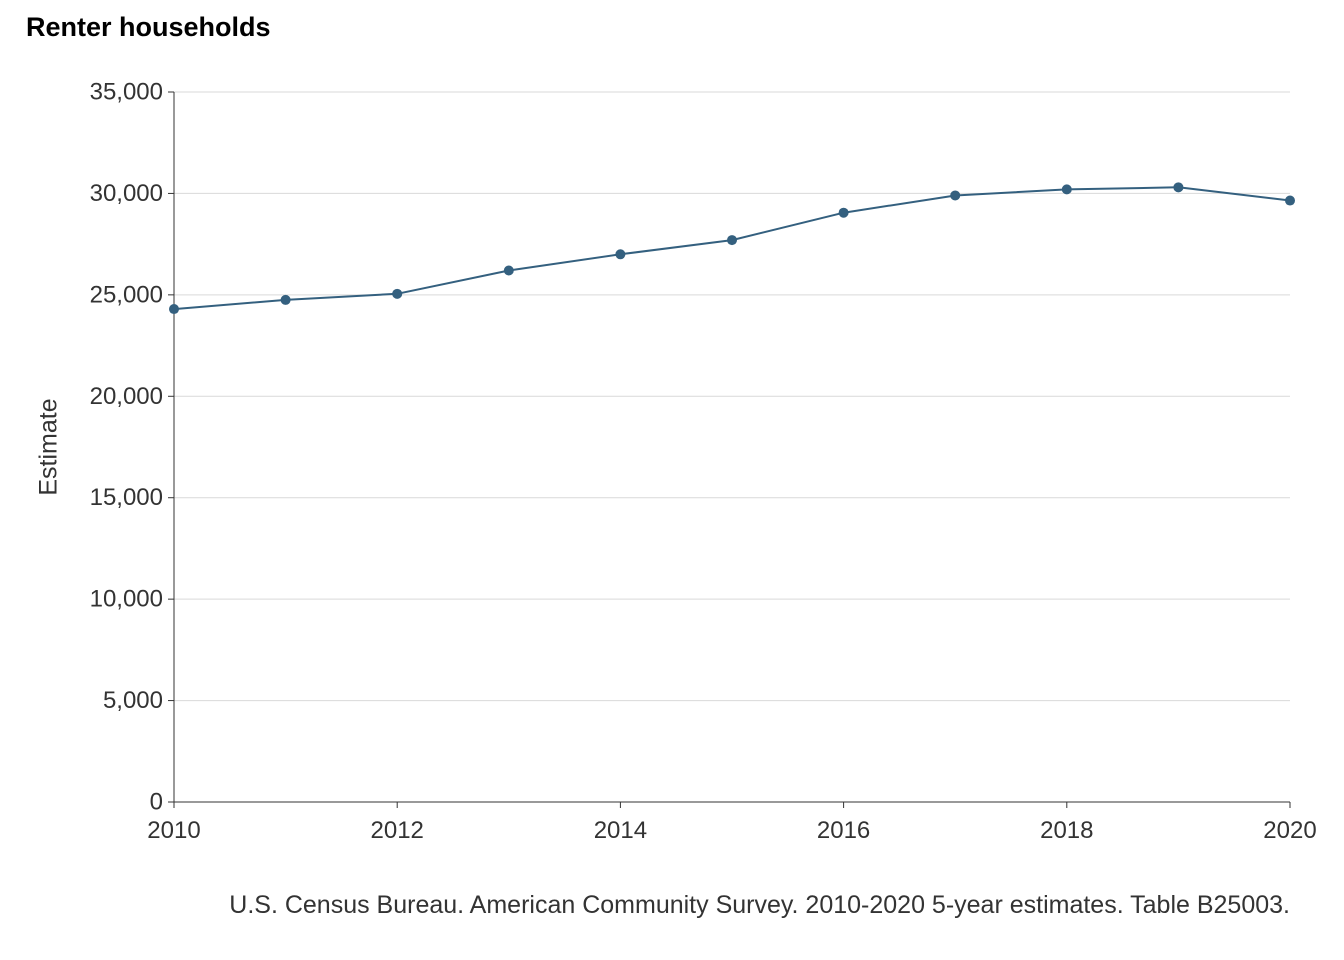  I want to click on x-tick-label: 2020, so click(1289, 830).